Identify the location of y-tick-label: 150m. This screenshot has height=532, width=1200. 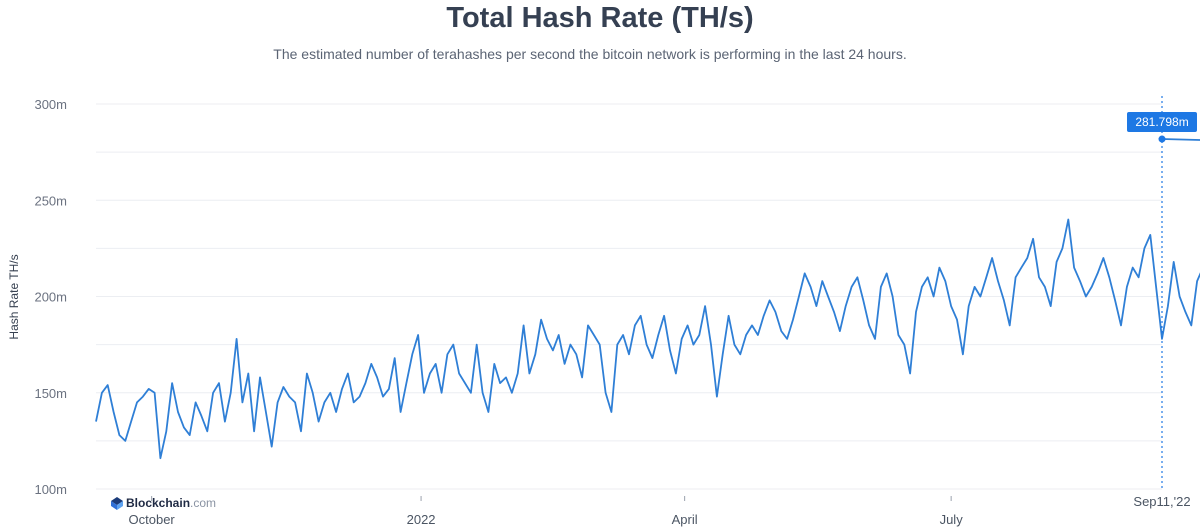
(50, 393).